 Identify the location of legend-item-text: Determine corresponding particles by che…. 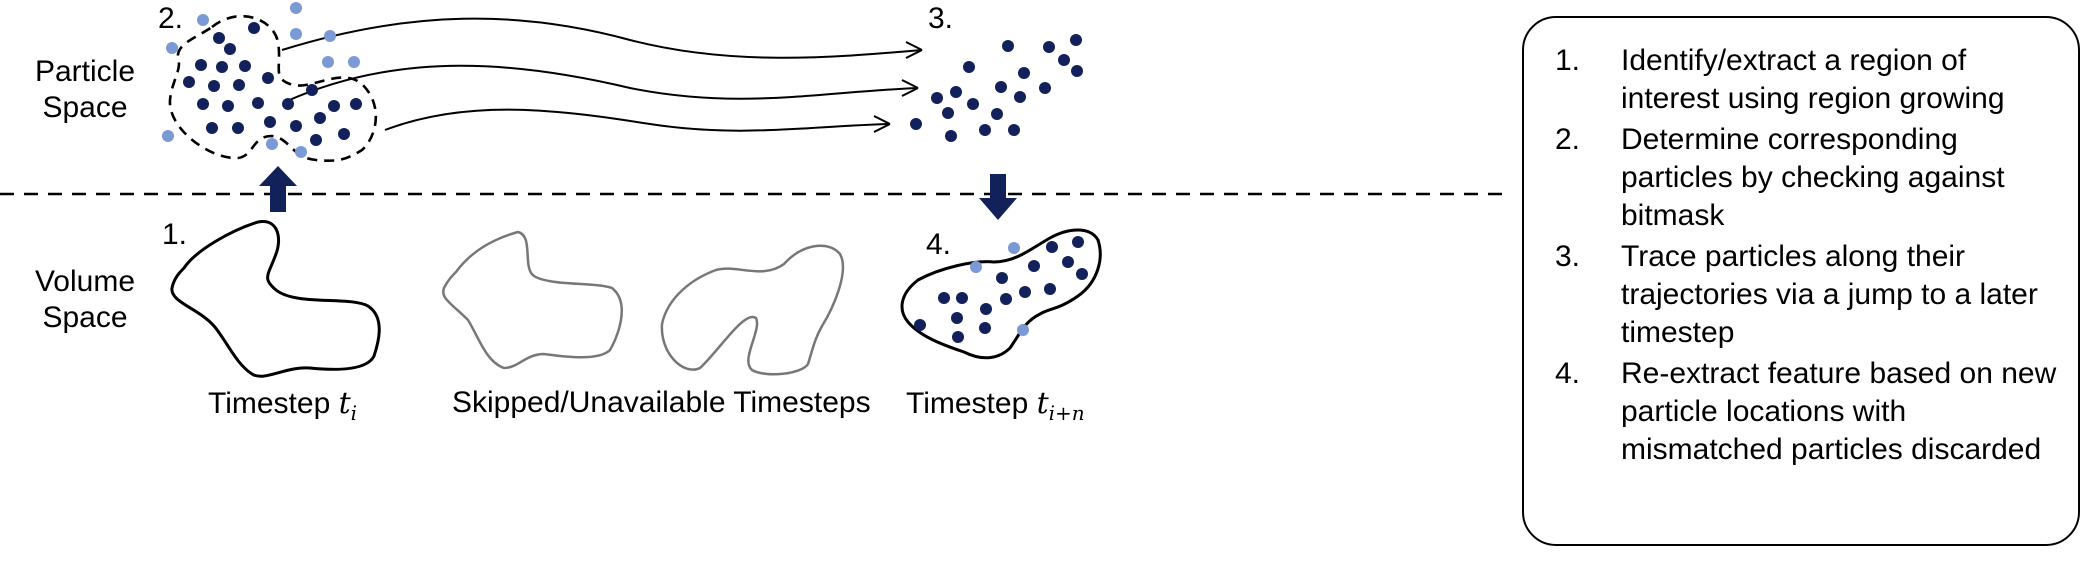
(1813, 177).